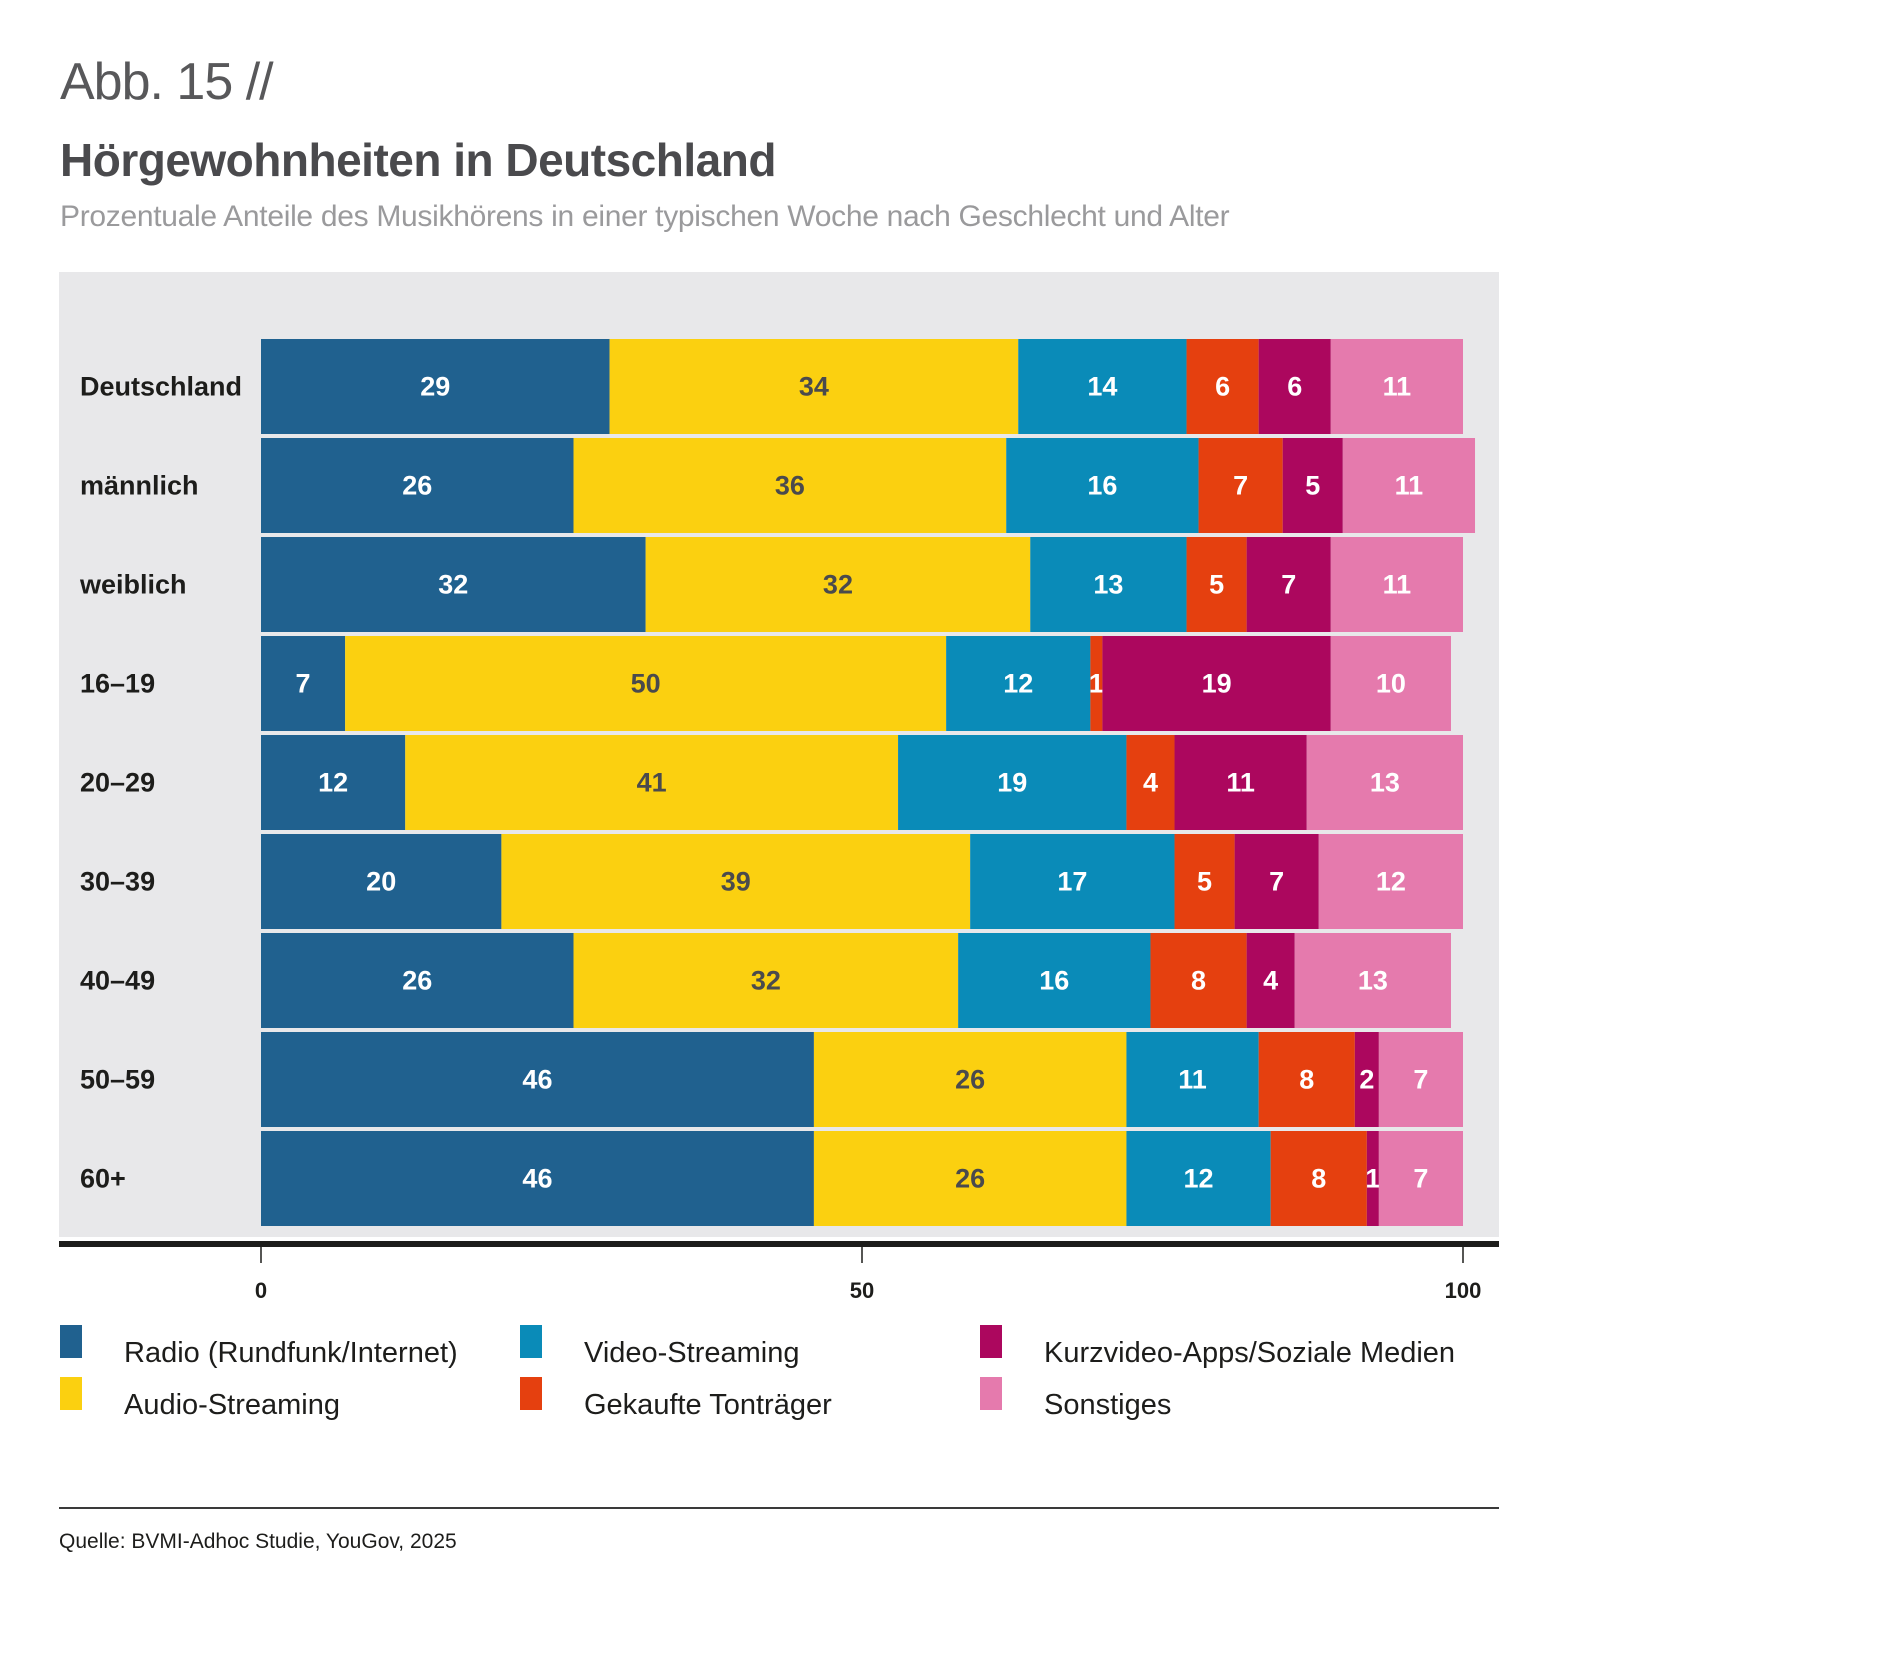 The image size is (1900, 1663). What do you see at coordinates (1108, 1405) in the screenshot?
I see `legend-label: Sonstiges` at bounding box center [1108, 1405].